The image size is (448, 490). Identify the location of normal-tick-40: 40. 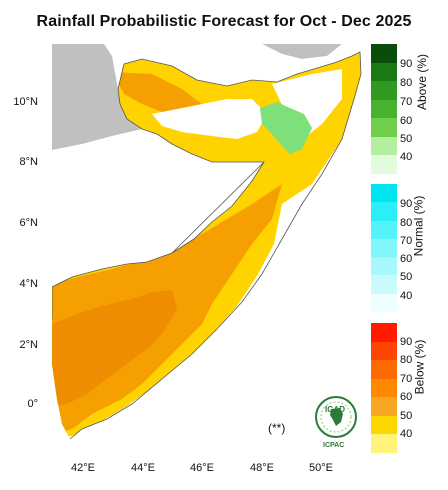
(406, 296).